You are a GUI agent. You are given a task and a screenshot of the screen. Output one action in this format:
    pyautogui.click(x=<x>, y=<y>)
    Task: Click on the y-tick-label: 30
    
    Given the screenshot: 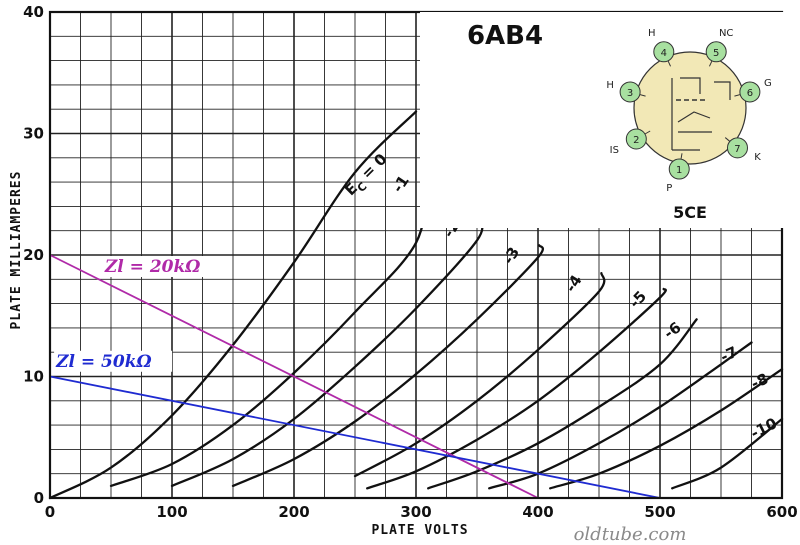 What is the action you would take?
    pyautogui.click(x=33, y=134)
    